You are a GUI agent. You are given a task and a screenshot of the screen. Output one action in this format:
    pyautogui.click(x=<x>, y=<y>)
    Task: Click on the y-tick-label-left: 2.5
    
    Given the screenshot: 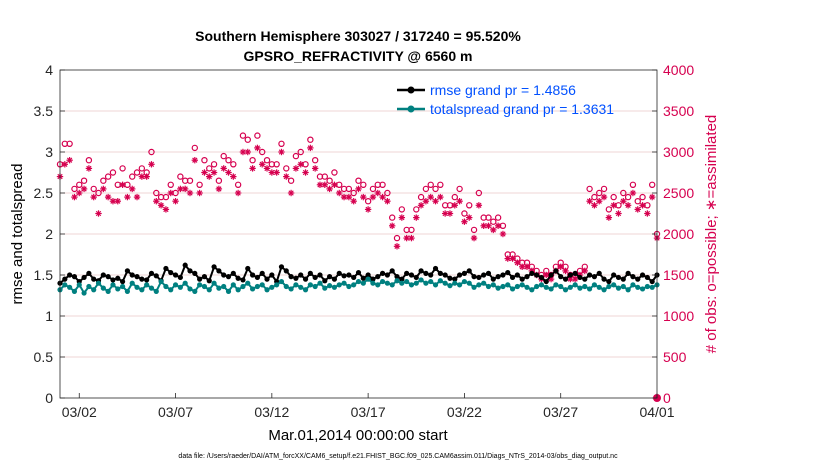 What is the action you would take?
    pyautogui.click(x=44, y=193)
    